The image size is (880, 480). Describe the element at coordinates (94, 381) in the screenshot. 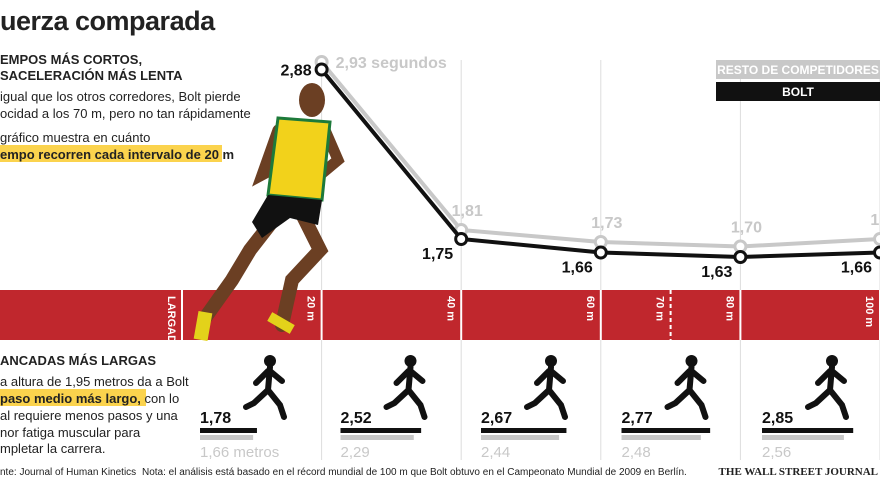

I see `strides-text: a altura de 1,95 metros da a Bolt` at that location.